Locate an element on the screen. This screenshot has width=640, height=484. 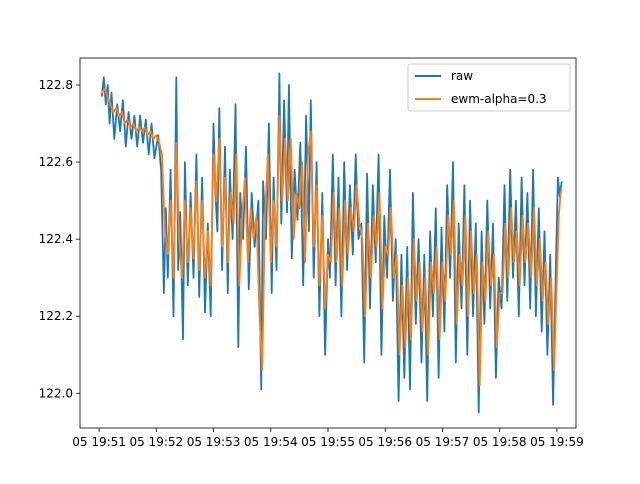
x-tick-label: 05 19:52 is located at coordinates (156, 442).